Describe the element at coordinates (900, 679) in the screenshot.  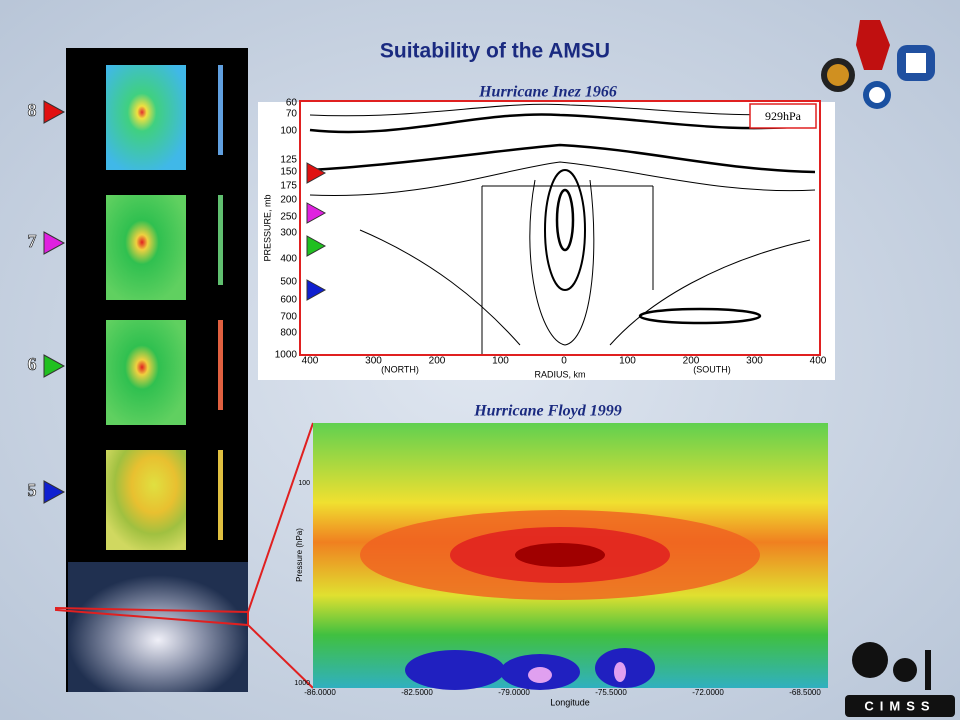
I see `cimss-logo` at that location.